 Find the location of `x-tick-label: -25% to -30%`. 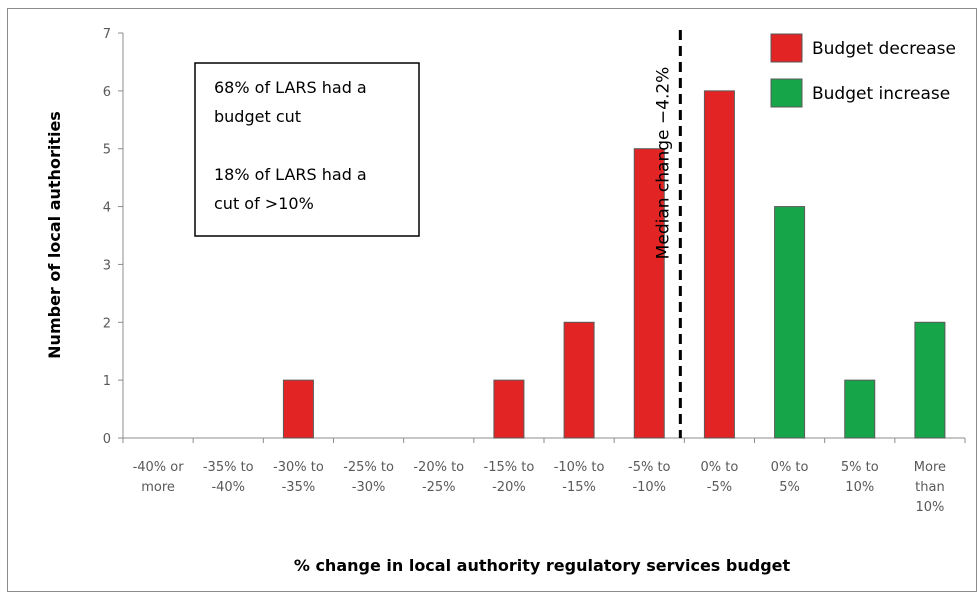

x-tick-label: -25% to -30% is located at coordinates (368, 477).